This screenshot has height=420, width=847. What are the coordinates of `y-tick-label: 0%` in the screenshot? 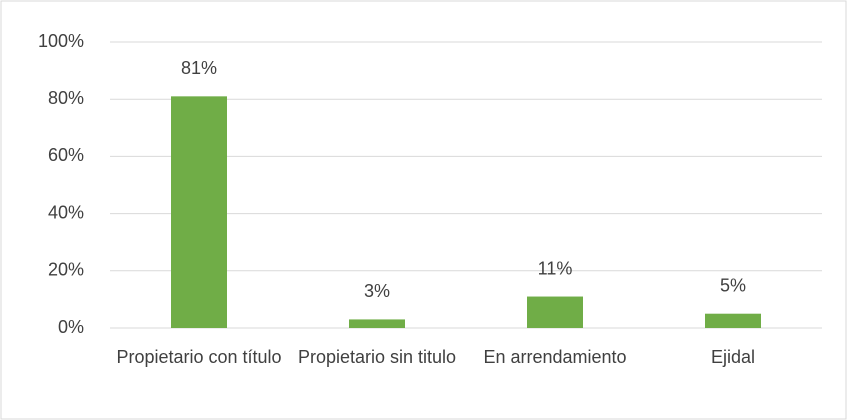 It's located at (71, 327).